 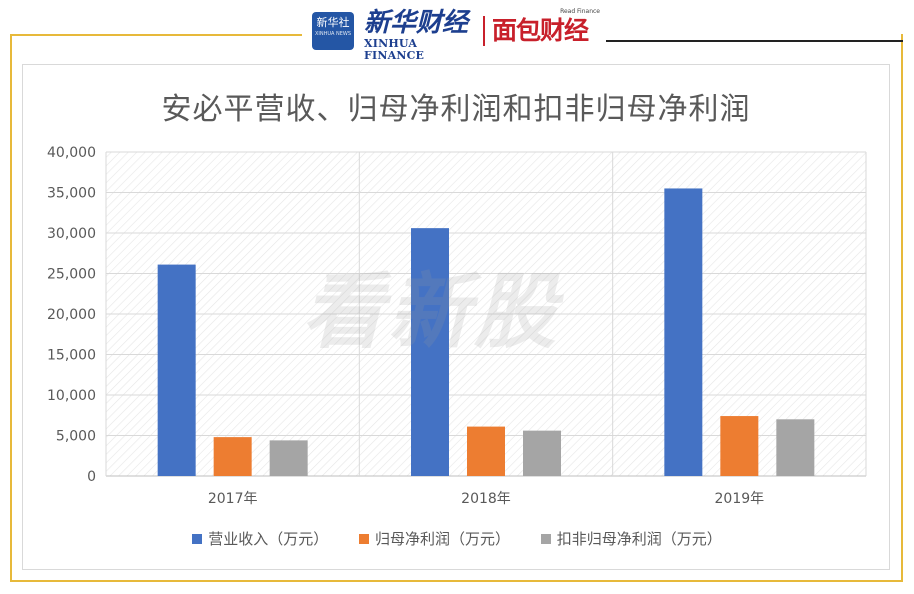 I want to click on read-finance-logo-cn: 面包财经, so click(x=540, y=30).